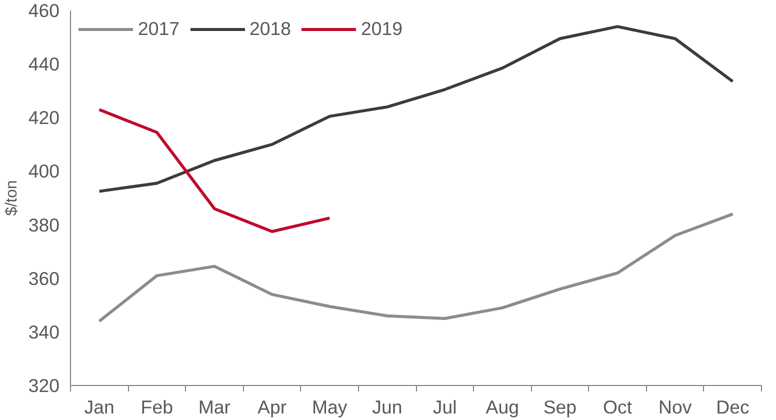  I want to click on x-tick-label: Aug, so click(502, 407).